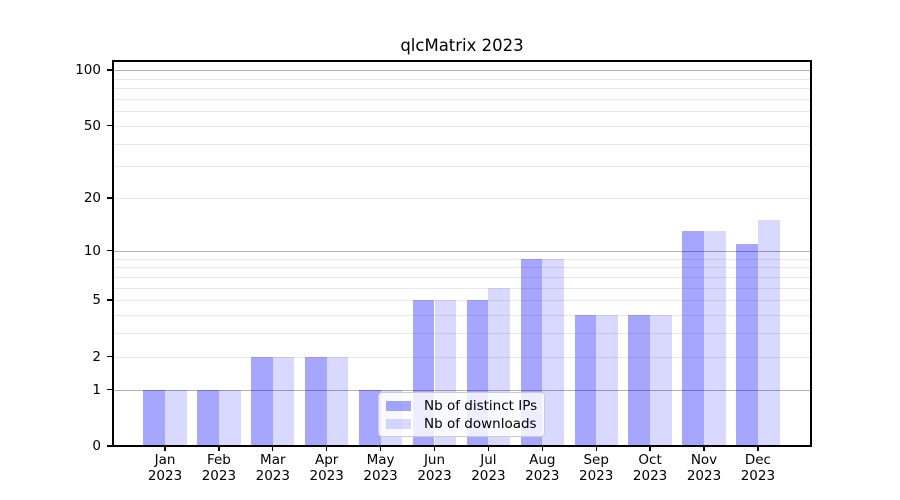  What do you see at coordinates (337, 401) in the screenshot?
I see `bar-downloads-apr-2023` at bounding box center [337, 401].